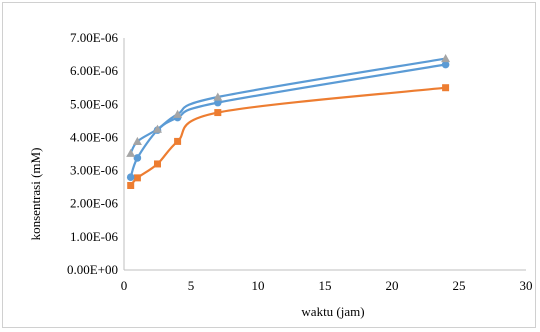 This screenshot has height=332, width=540. What do you see at coordinates (94, 203) in the screenshot?
I see `y-tick-label: 2.00E-06` at bounding box center [94, 203].